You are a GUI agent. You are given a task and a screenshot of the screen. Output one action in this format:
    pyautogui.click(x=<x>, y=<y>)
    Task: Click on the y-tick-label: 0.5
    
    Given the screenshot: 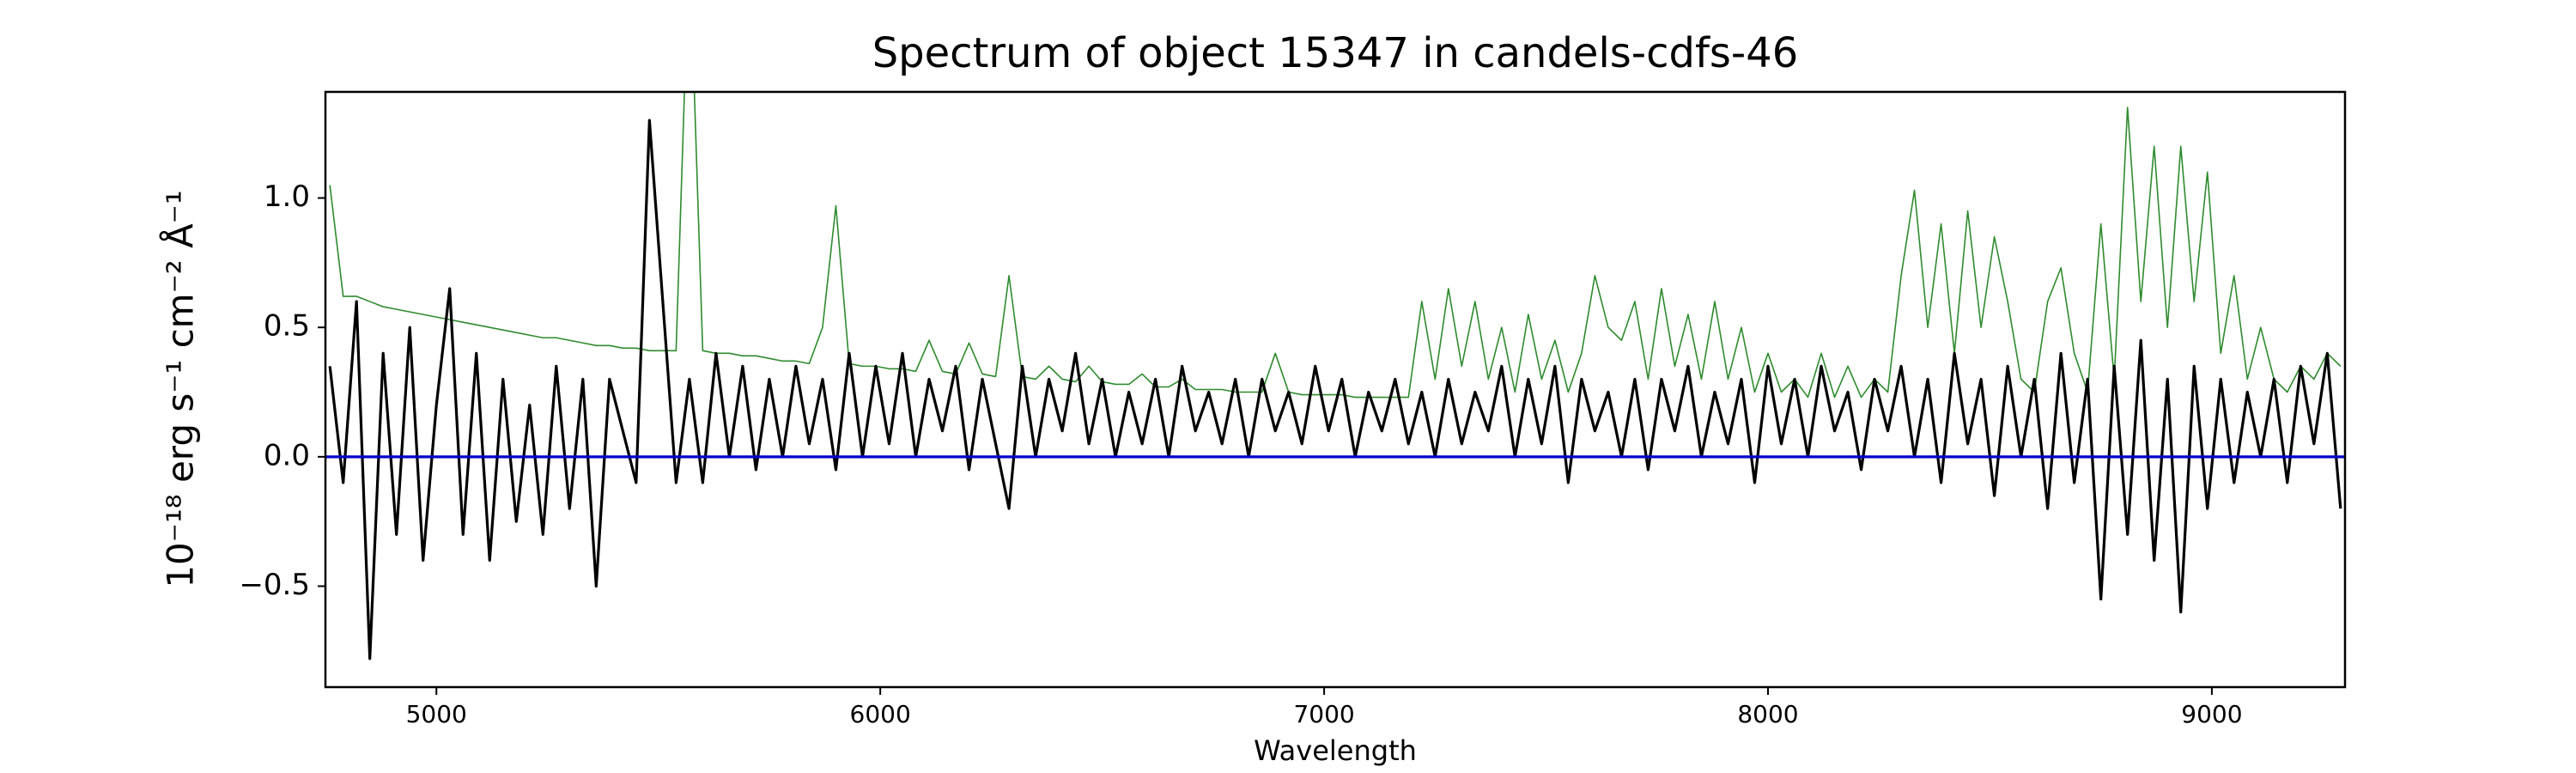 What is the action you would take?
    pyautogui.click(x=287, y=326)
    